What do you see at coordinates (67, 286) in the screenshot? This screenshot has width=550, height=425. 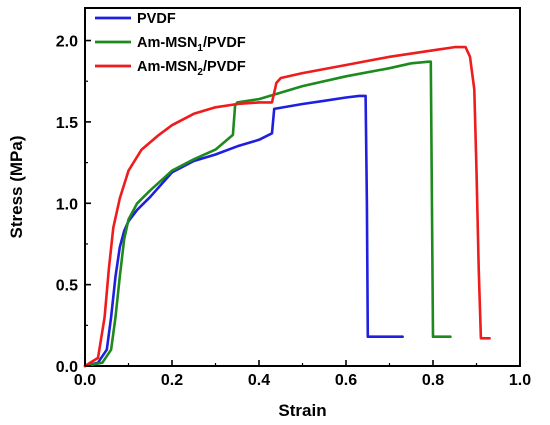 I see `y-tick-label: 0.5` at bounding box center [67, 286].